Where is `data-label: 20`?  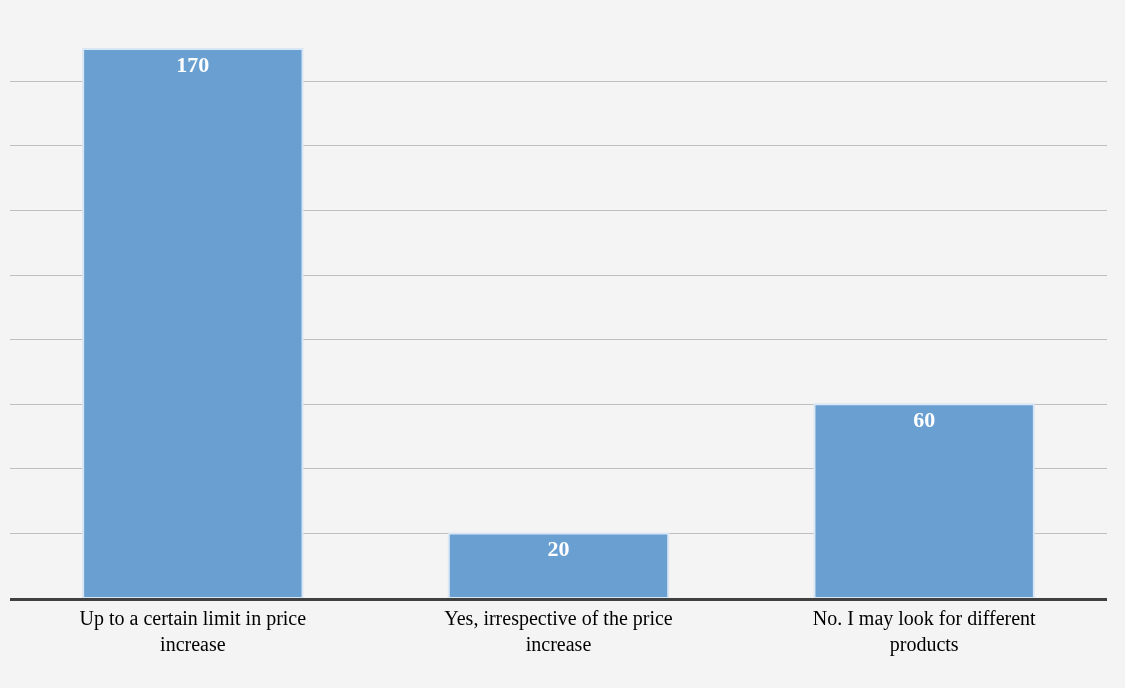
data-label: 20 is located at coordinates (558, 549).